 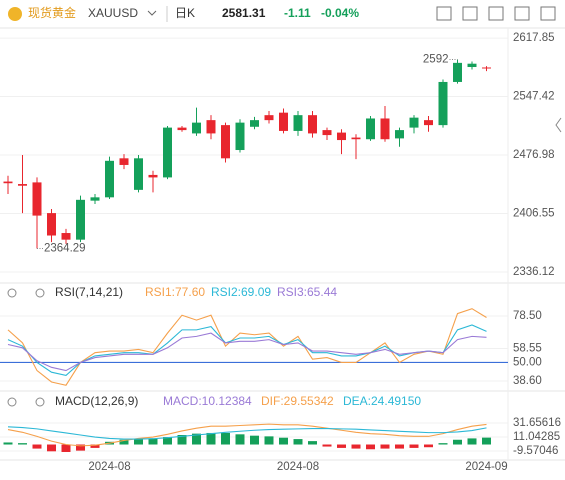 What do you see at coordinates (152, 13) in the screenshot?
I see `dropdown-arrow` at bounding box center [152, 13].